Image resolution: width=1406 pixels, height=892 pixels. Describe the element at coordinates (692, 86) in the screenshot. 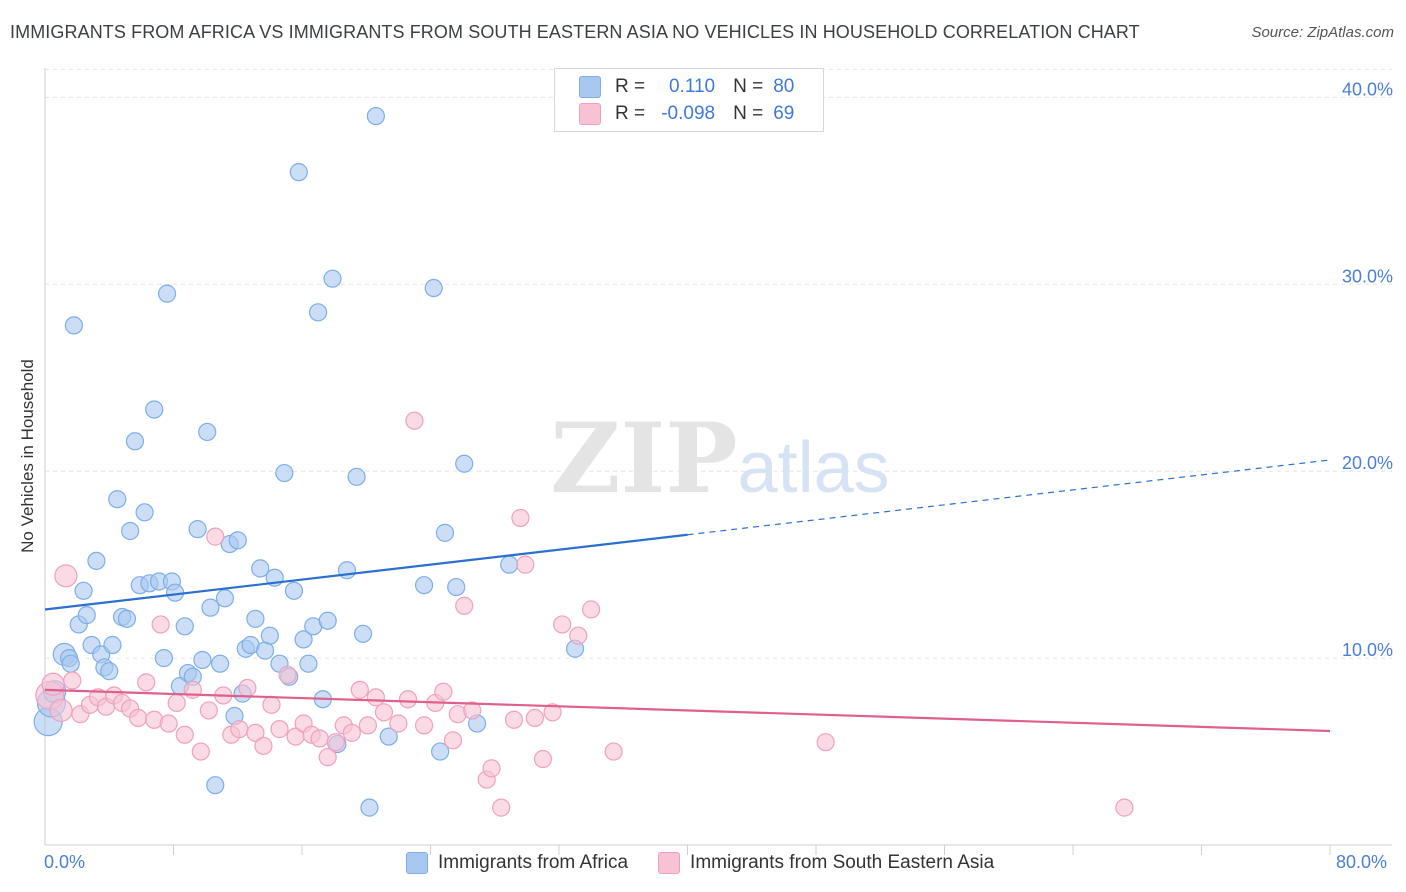

I see `r-value: 0.110` at that location.